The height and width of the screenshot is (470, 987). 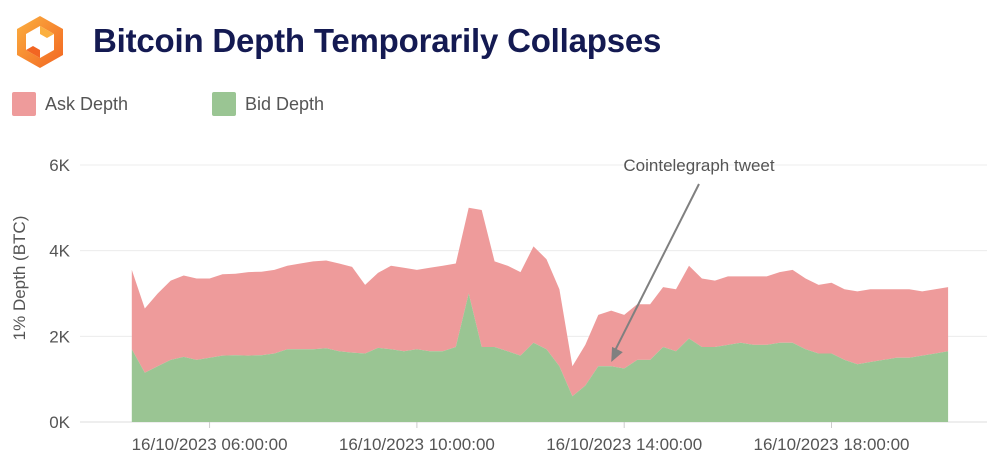 I want to click on y-tick-label-1: 2K, so click(x=59, y=336).